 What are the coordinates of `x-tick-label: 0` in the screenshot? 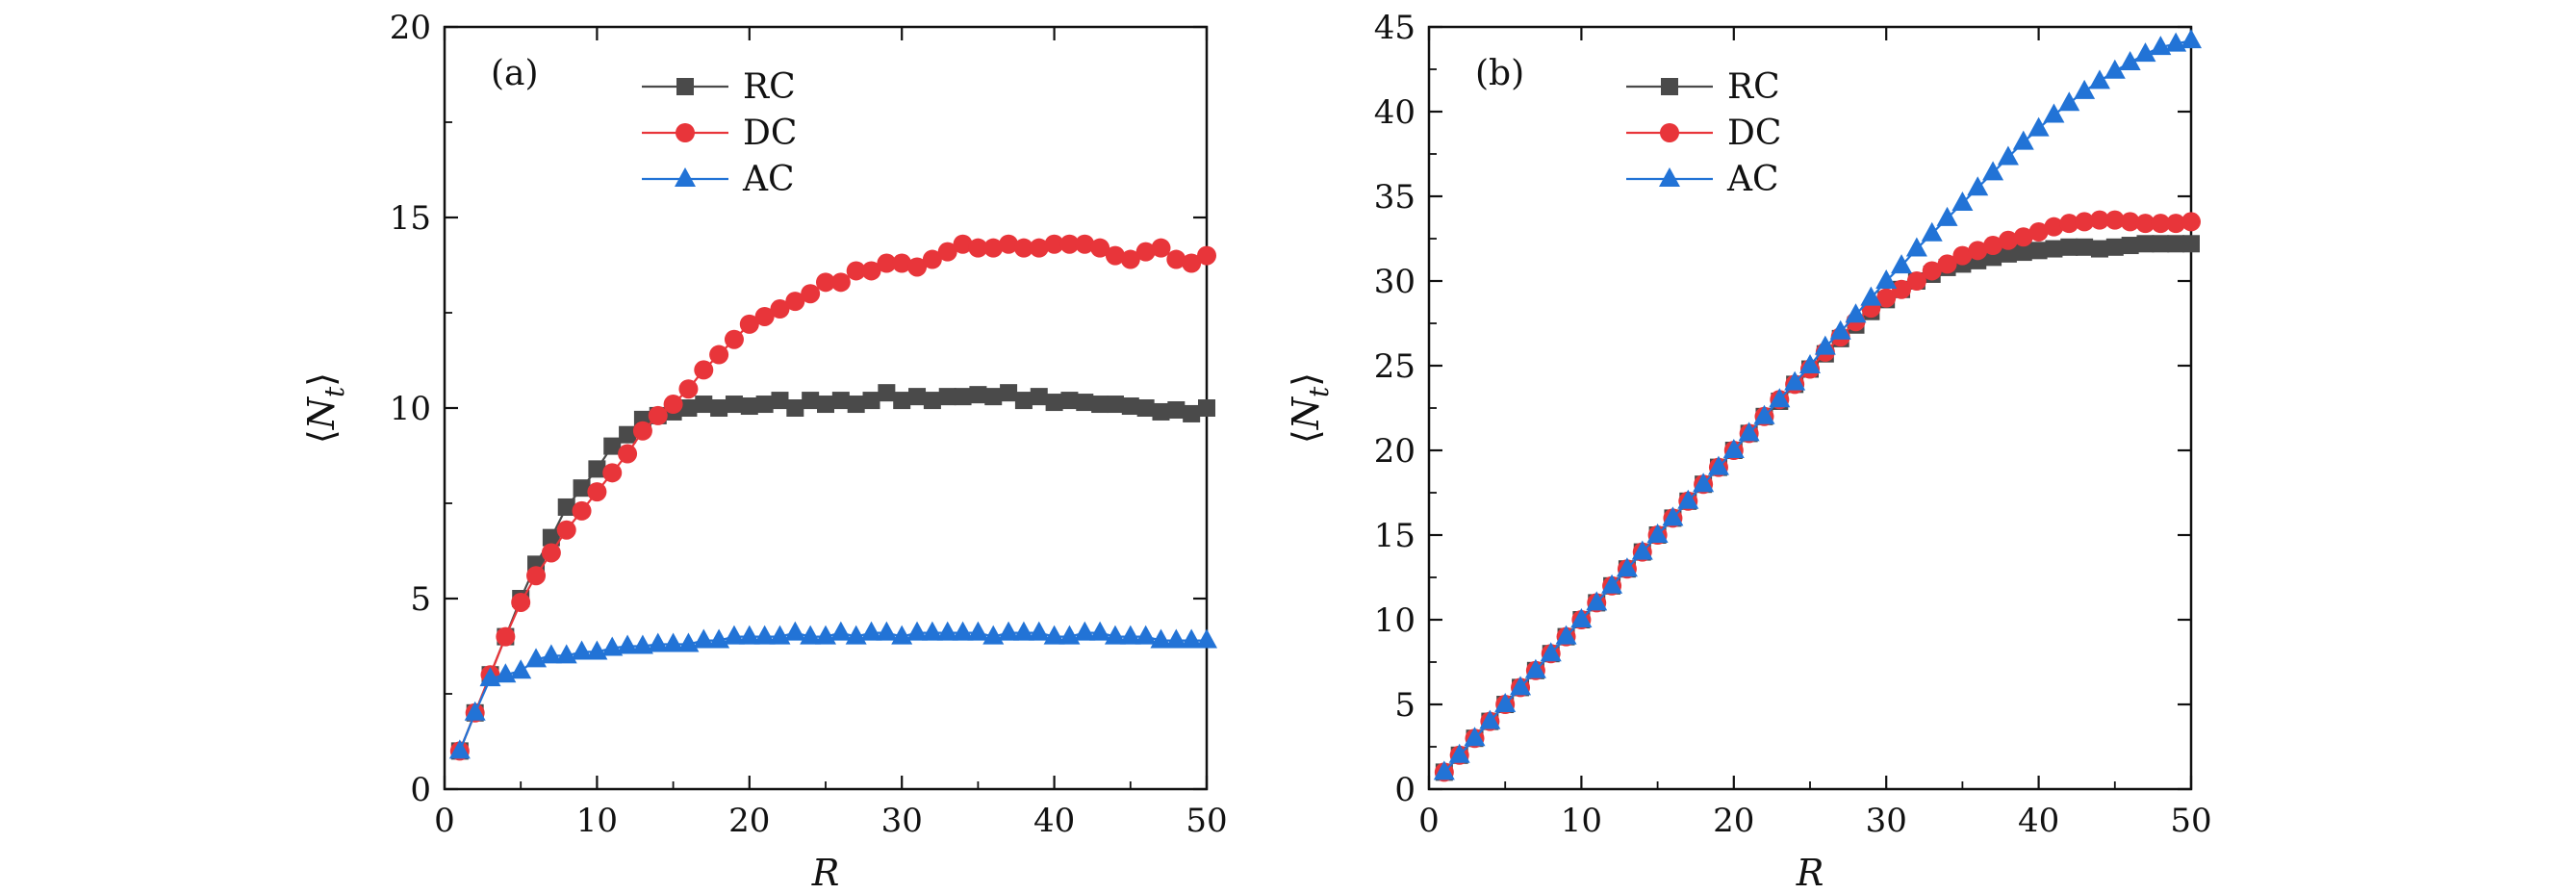 It's located at (1429, 821).